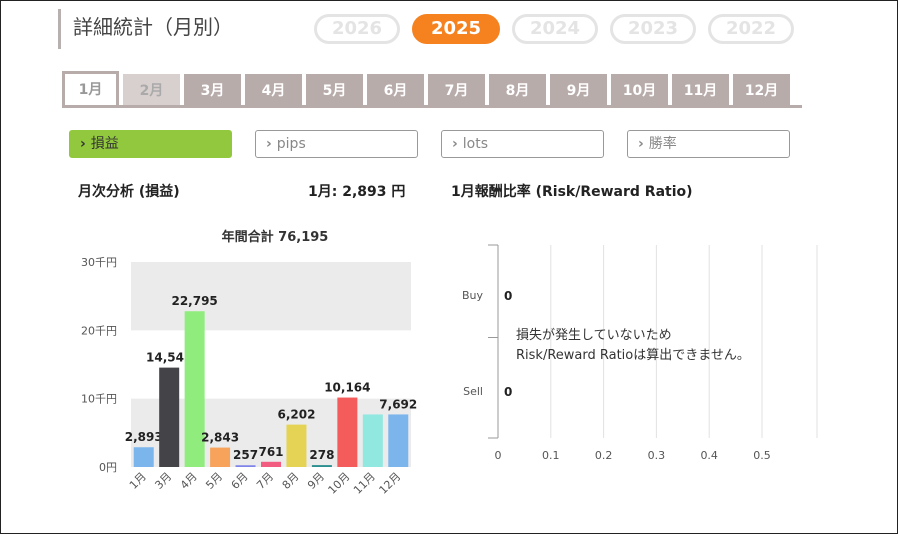 This screenshot has height=536, width=900. I want to click on metric-button-label: 勝率, so click(662, 144).